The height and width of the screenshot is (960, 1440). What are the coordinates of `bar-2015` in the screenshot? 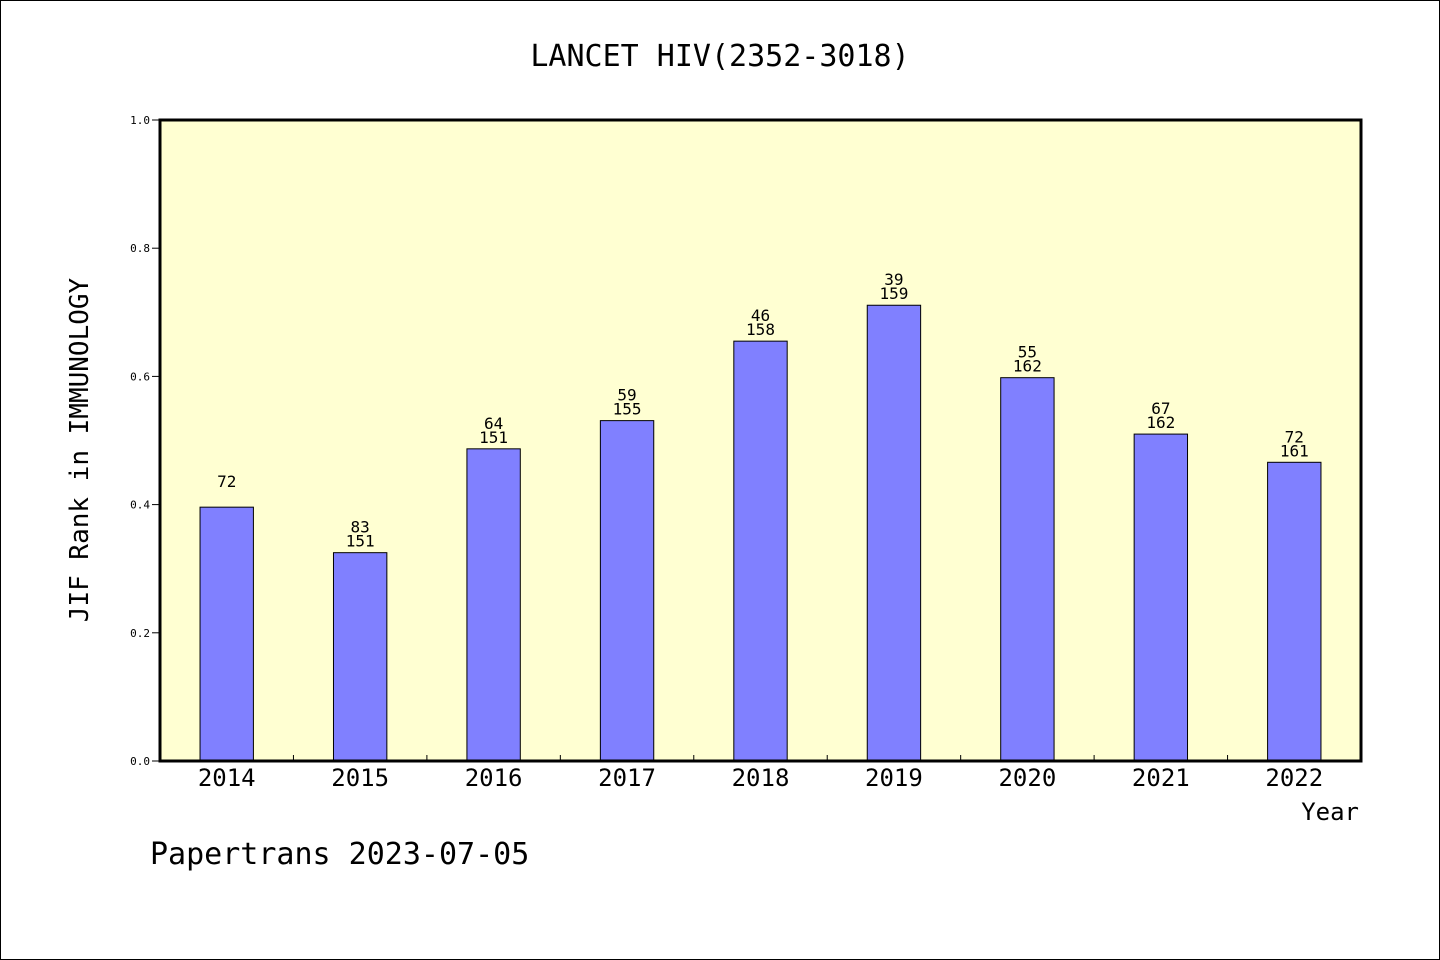 It's located at (360, 657).